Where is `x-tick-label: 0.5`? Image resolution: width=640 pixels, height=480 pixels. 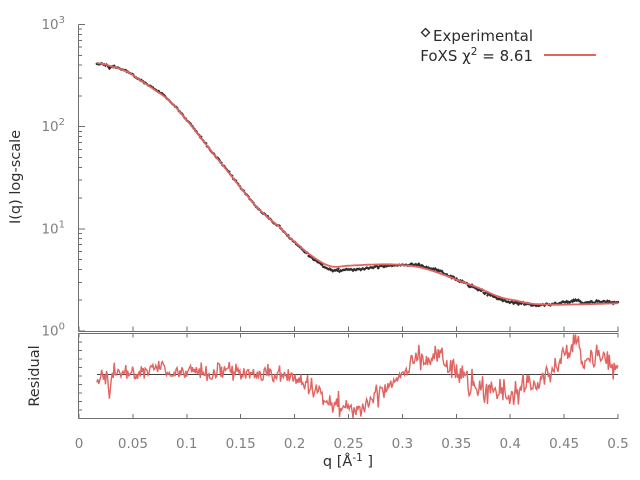 x-tick-label: 0.5 is located at coordinates (617, 444).